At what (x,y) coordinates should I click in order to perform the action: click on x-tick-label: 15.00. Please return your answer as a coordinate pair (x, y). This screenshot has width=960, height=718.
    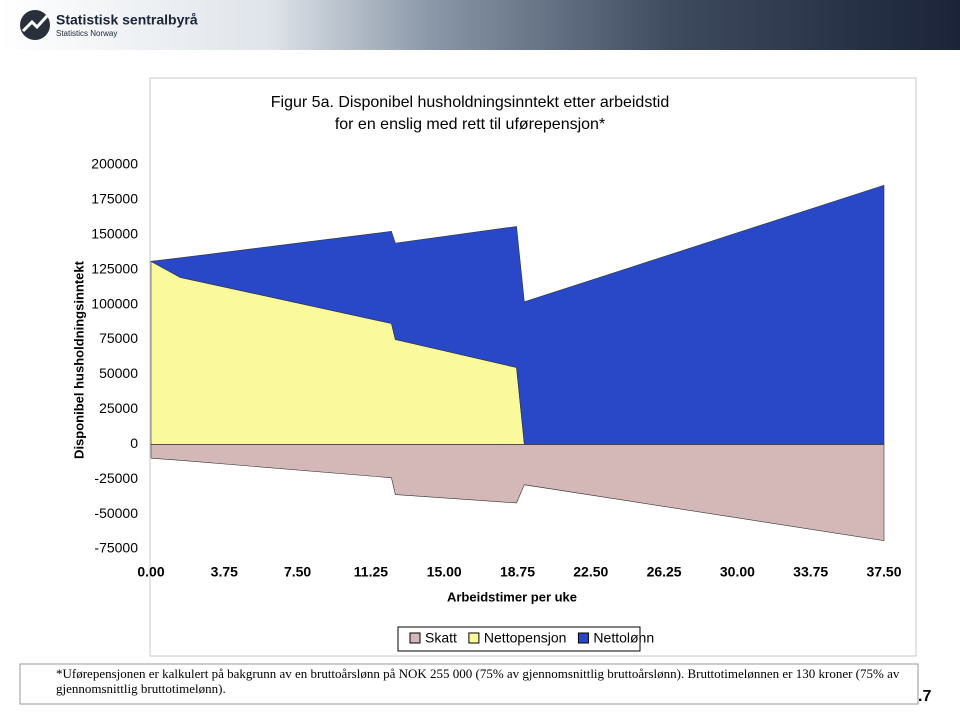
    Looking at the image, I should click on (444, 572).